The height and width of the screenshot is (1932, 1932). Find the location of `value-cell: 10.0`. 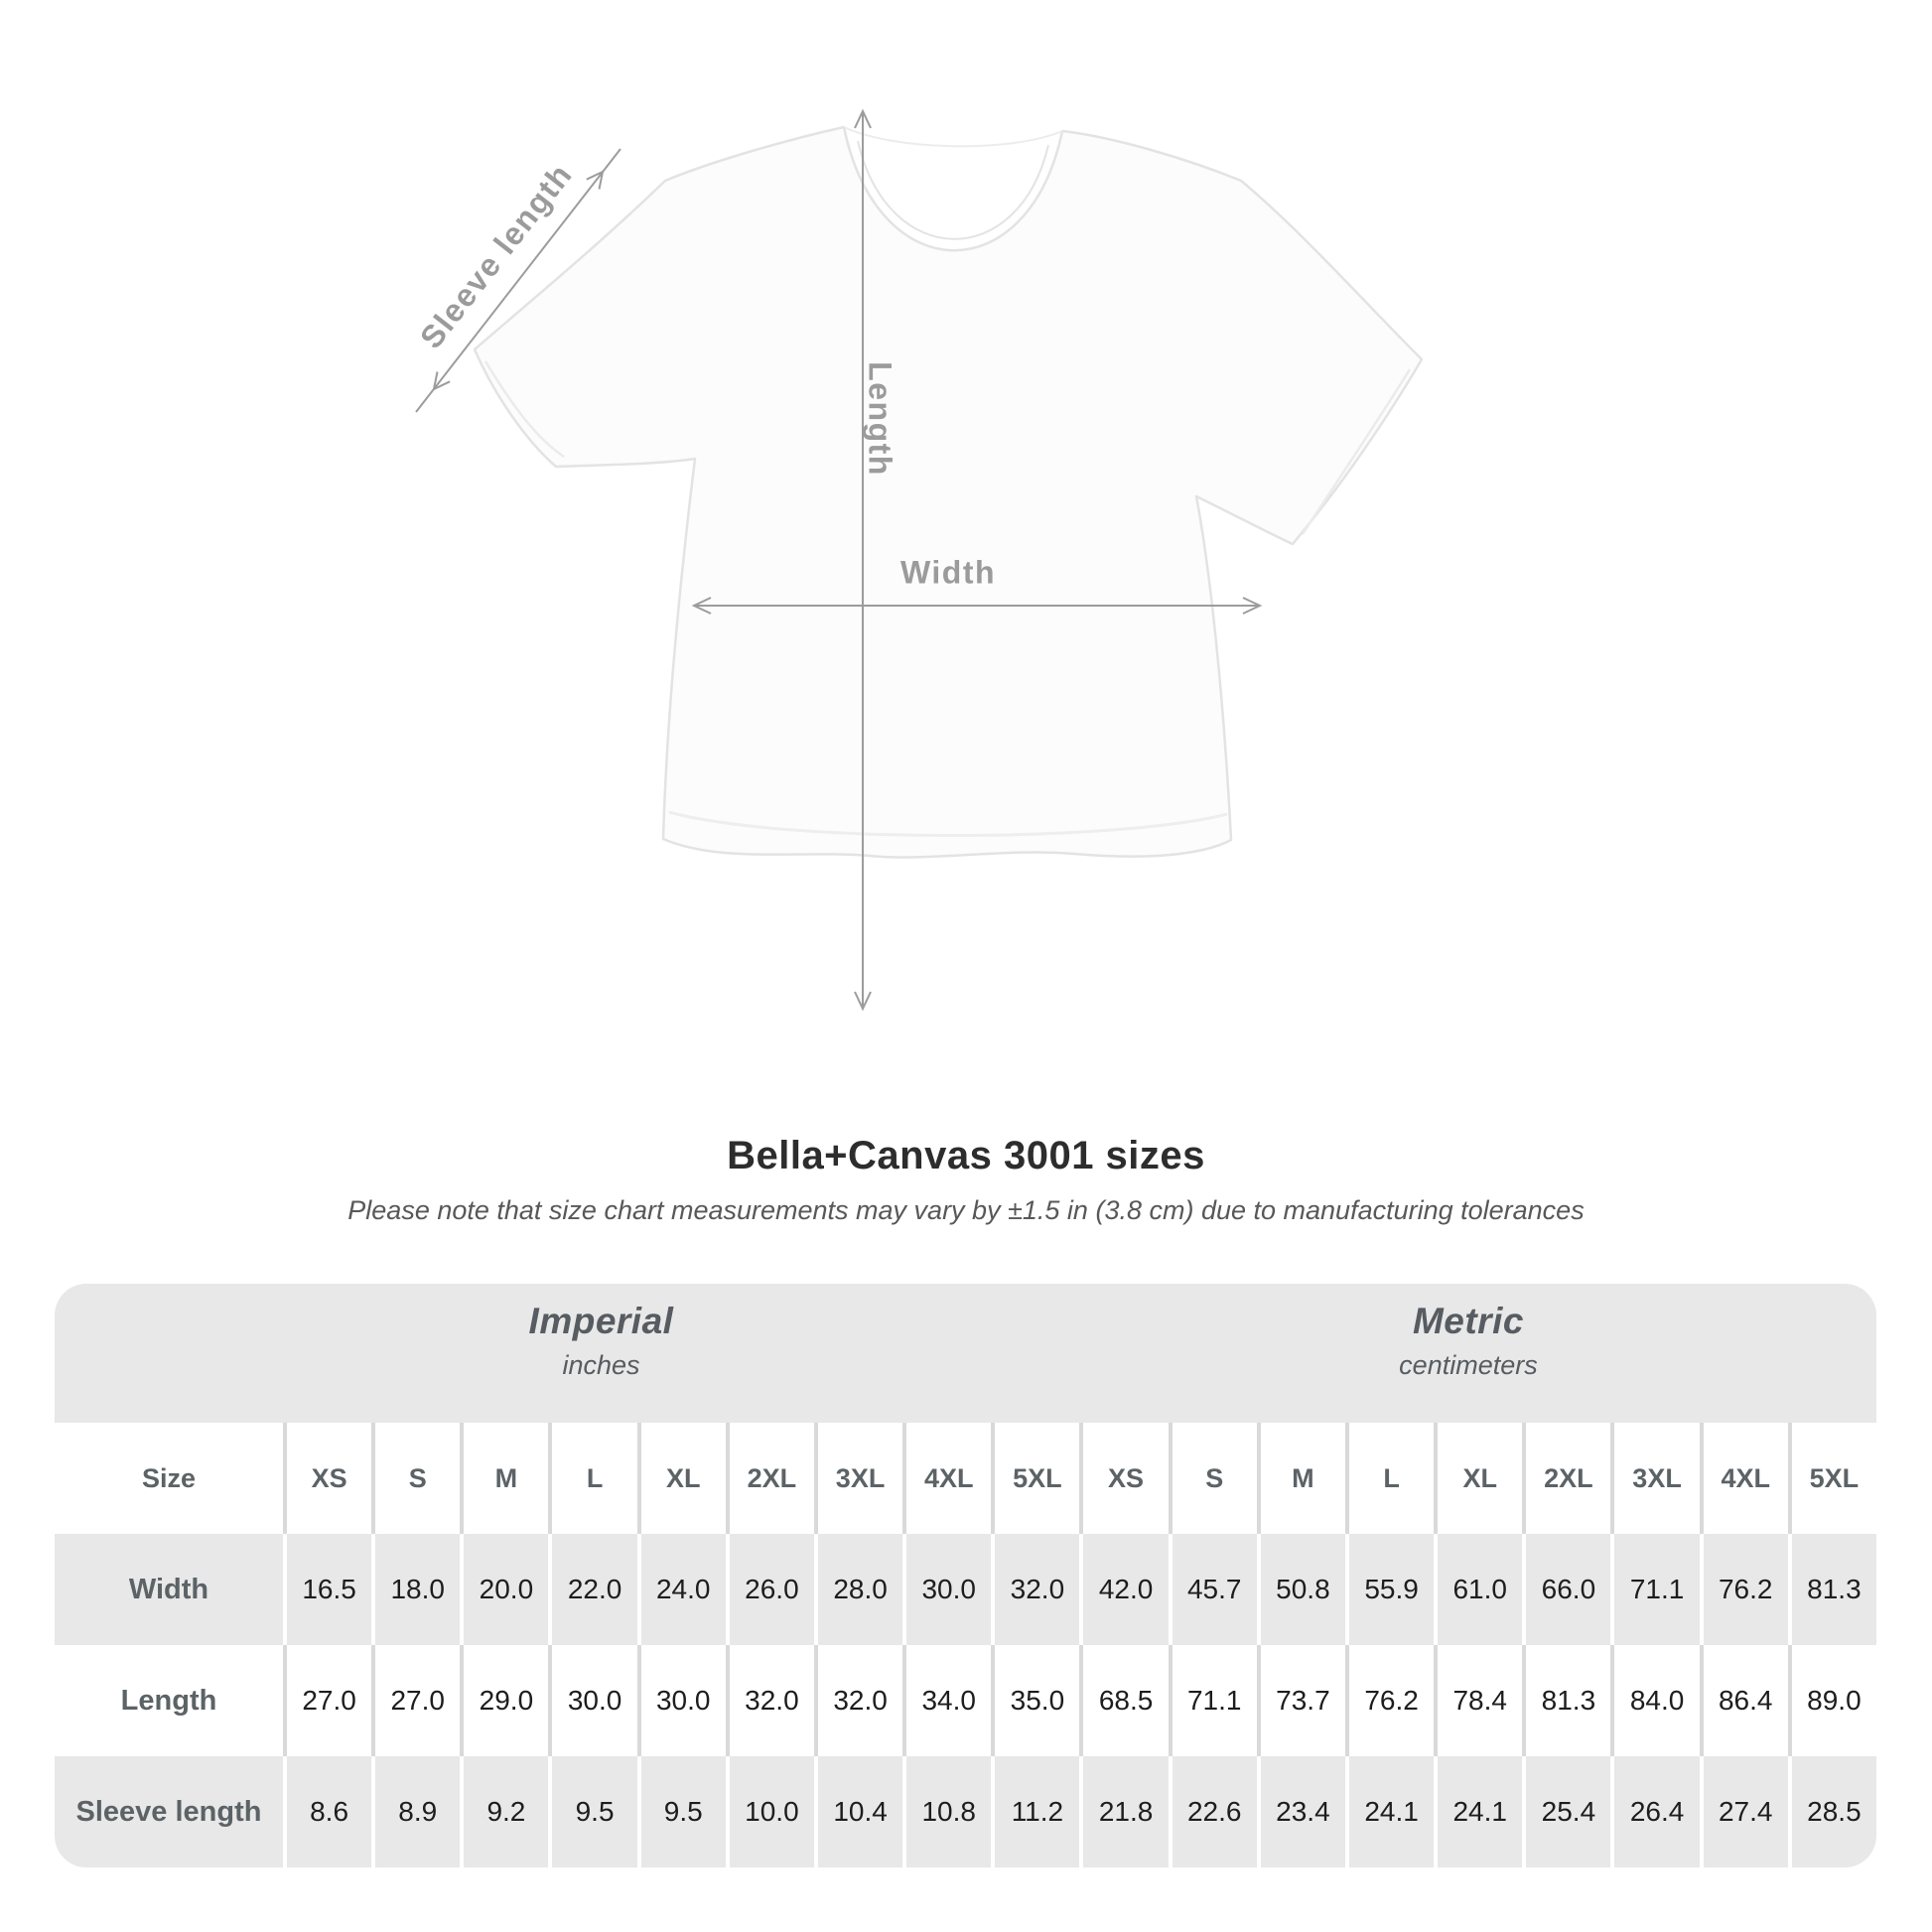

value-cell: 10.0 is located at coordinates (772, 1812).